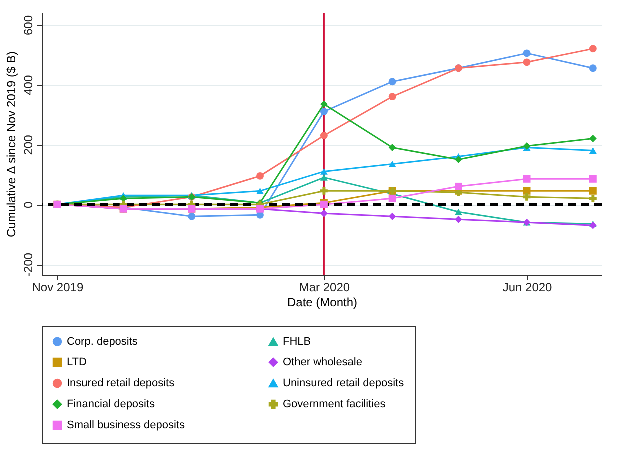 The height and width of the screenshot is (449, 626). I want to click on legend-label: Small business deposits, so click(126, 426).